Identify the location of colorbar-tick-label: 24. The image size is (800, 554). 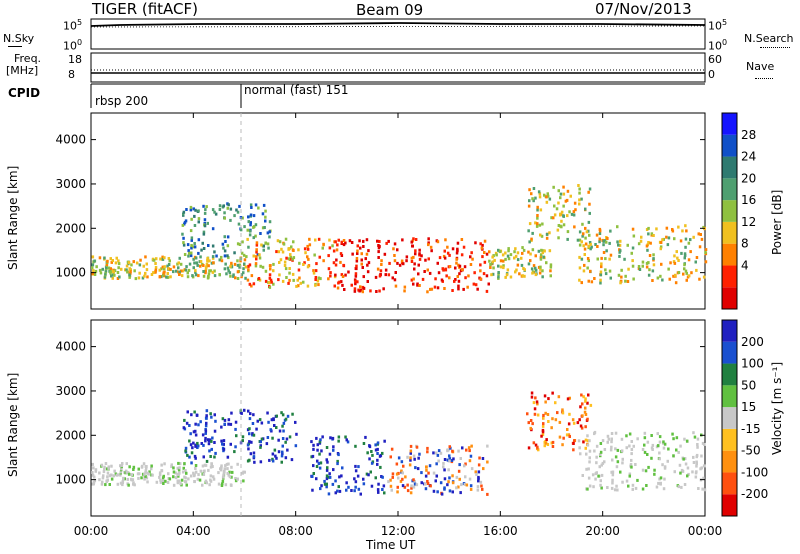
(748, 157).